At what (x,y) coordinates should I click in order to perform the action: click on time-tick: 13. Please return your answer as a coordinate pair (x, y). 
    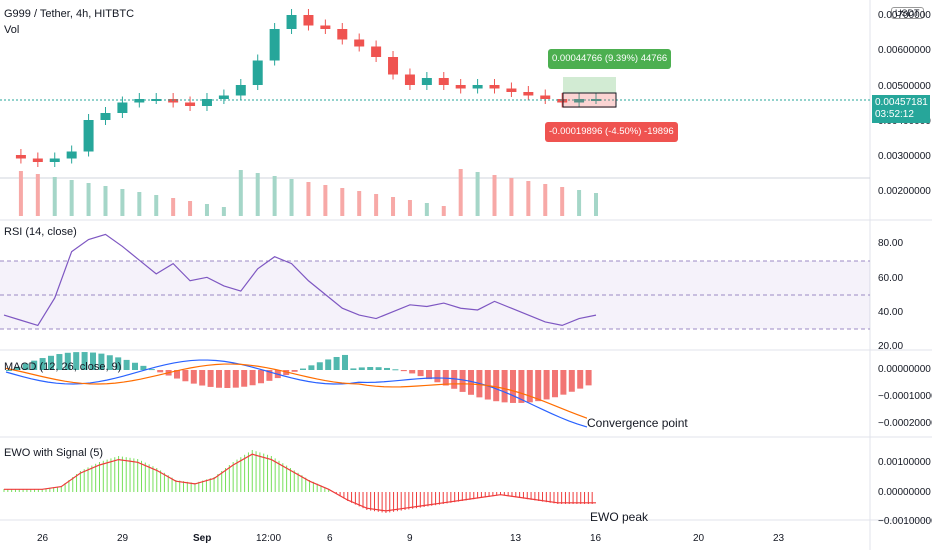
    Looking at the image, I should click on (516, 538).